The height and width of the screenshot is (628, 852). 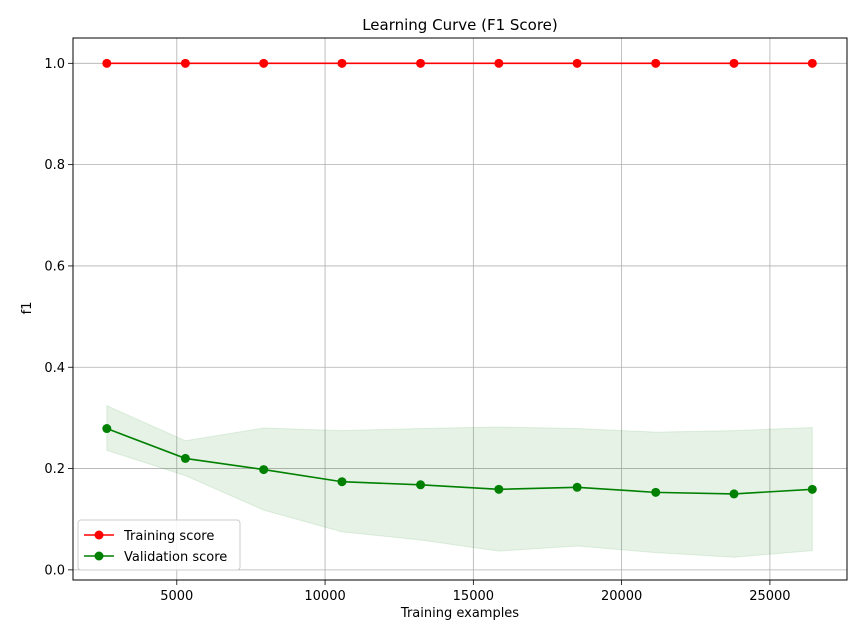 I want to click on x-tick-label: 5000, so click(x=176, y=596).